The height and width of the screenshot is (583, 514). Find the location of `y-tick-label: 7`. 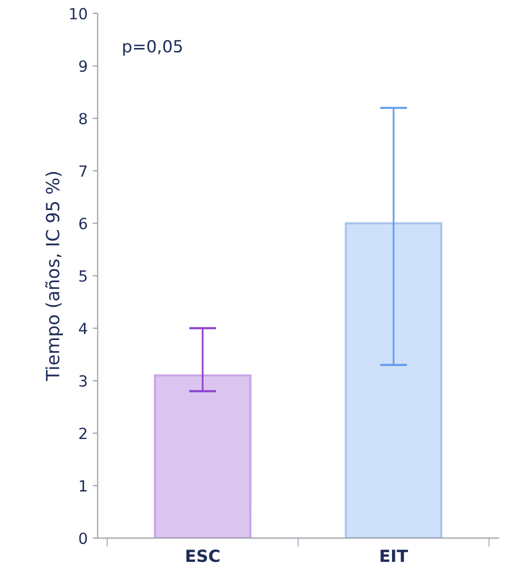

y-tick-label: 7 is located at coordinates (83, 171).